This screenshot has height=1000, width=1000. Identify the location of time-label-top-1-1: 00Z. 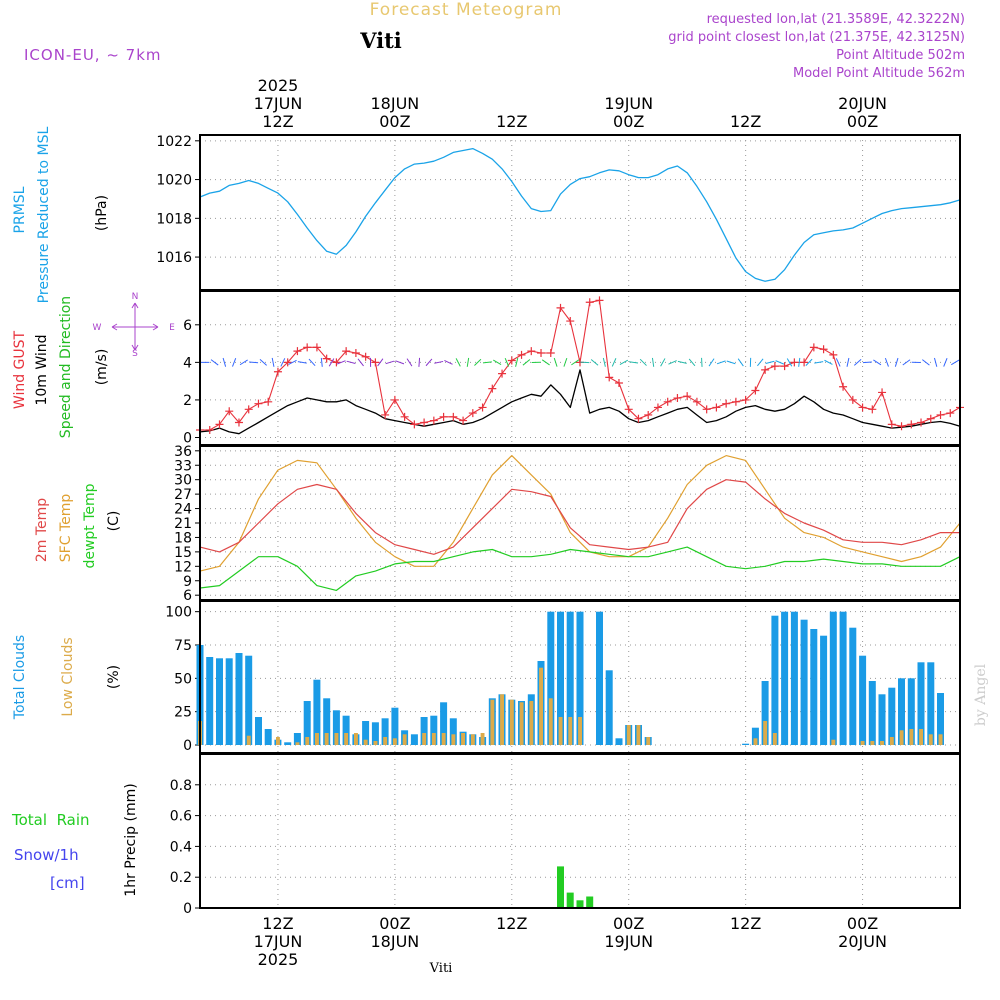
(394, 121).